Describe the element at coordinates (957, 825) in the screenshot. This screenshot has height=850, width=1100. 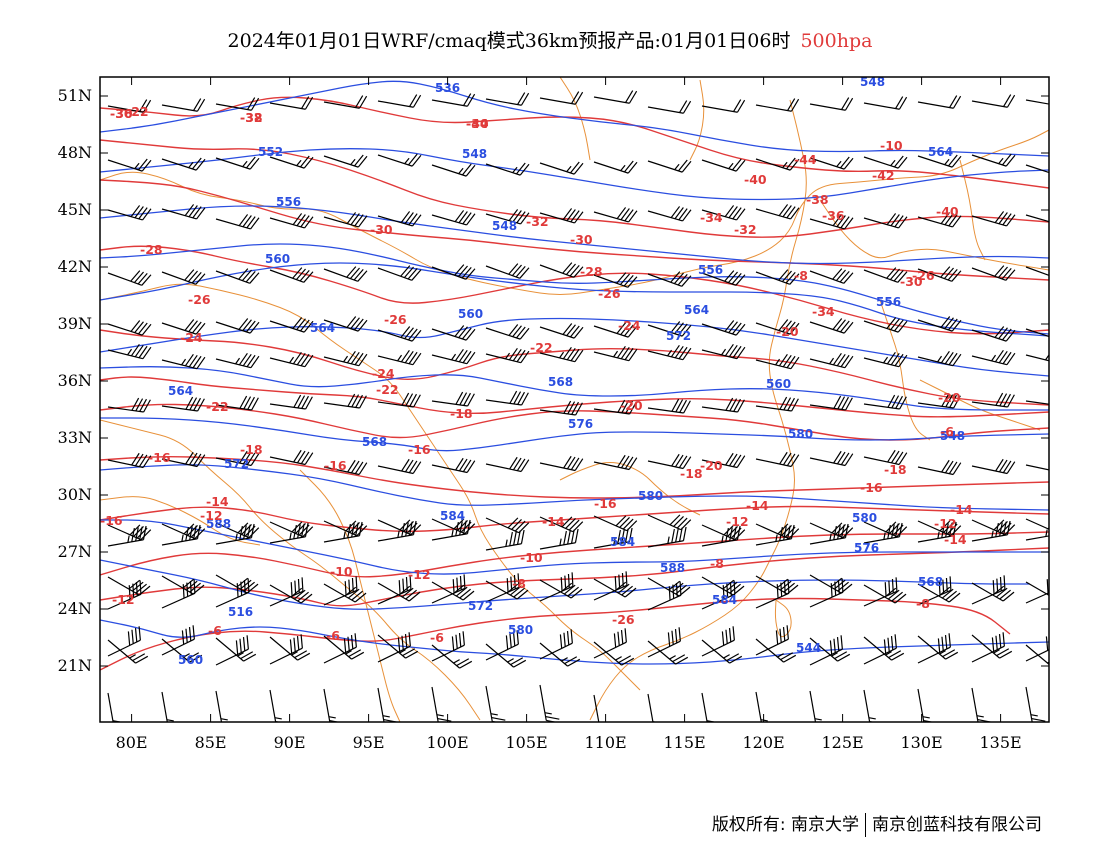
I see `org-nanjing-chuanglan: 南京创蓝科技有限公司` at that location.